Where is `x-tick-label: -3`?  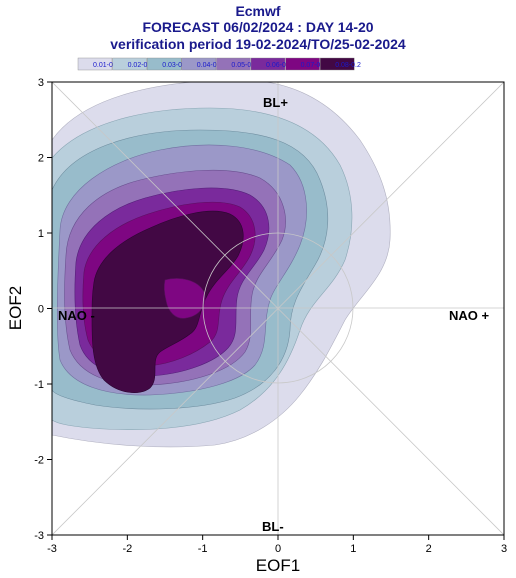
x-tick-label: -3 is located at coordinates (52, 549).